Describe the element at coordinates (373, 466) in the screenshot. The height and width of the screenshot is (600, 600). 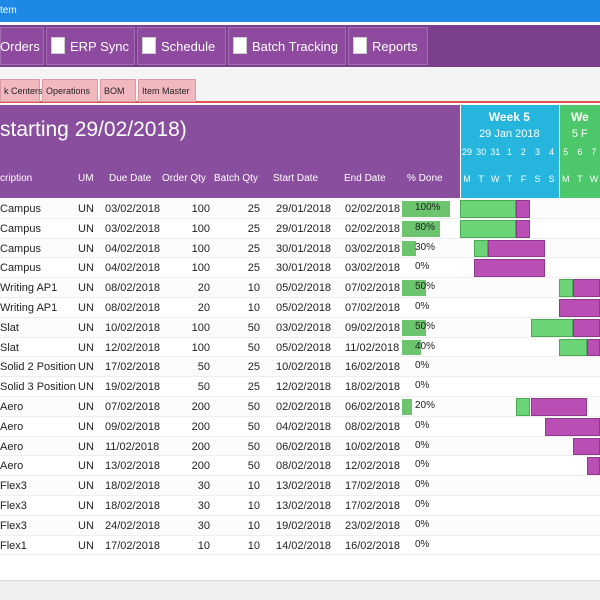
I see `cell-end: 12/02/2018` at that location.